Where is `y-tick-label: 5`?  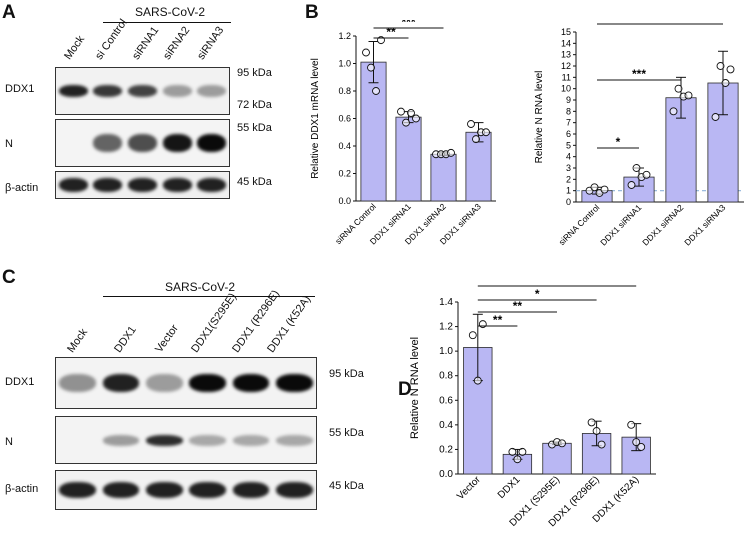 y-tick-label: 5 is located at coordinates (568, 145).